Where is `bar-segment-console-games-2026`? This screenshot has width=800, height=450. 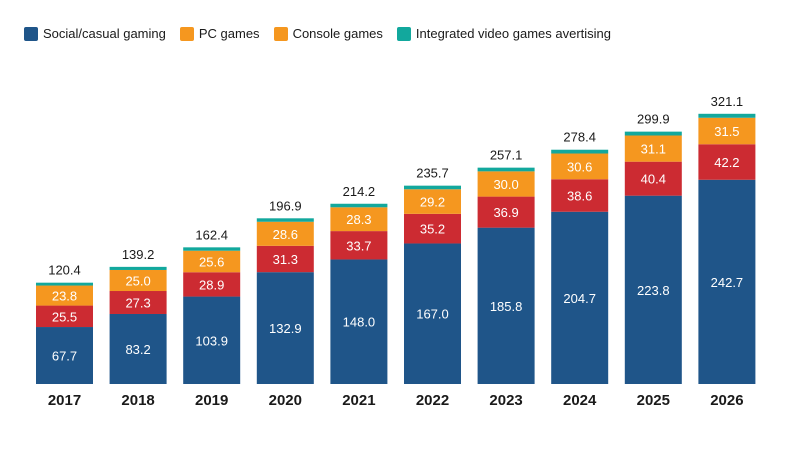 bar-segment-console-games-2026 is located at coordinates (727, 131).